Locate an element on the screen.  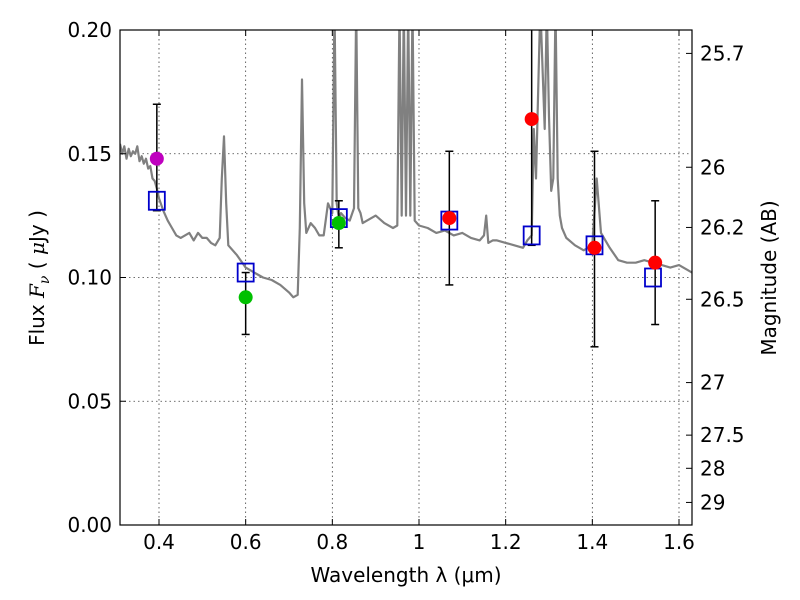
right-axis-label: Magnitude (AB) is located at coordinates (769, 277).